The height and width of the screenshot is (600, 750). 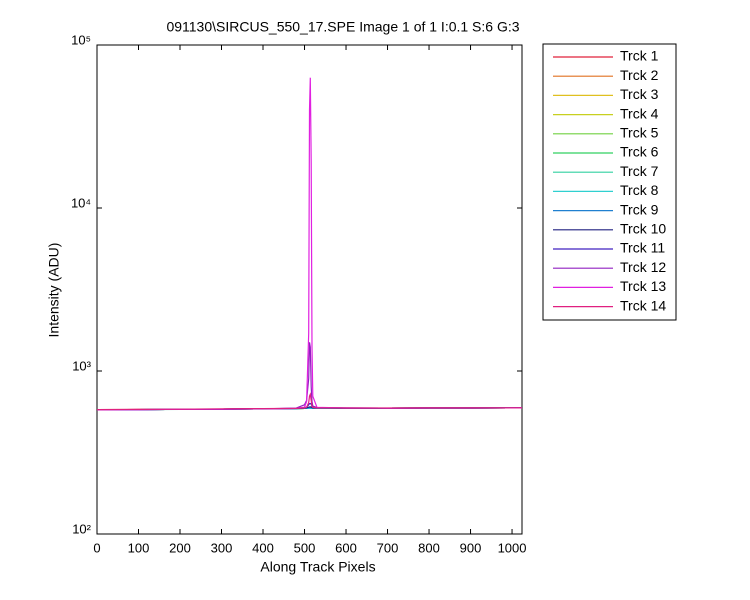 I want to click on x-tick-label: 200, so click(x=180, y=547).